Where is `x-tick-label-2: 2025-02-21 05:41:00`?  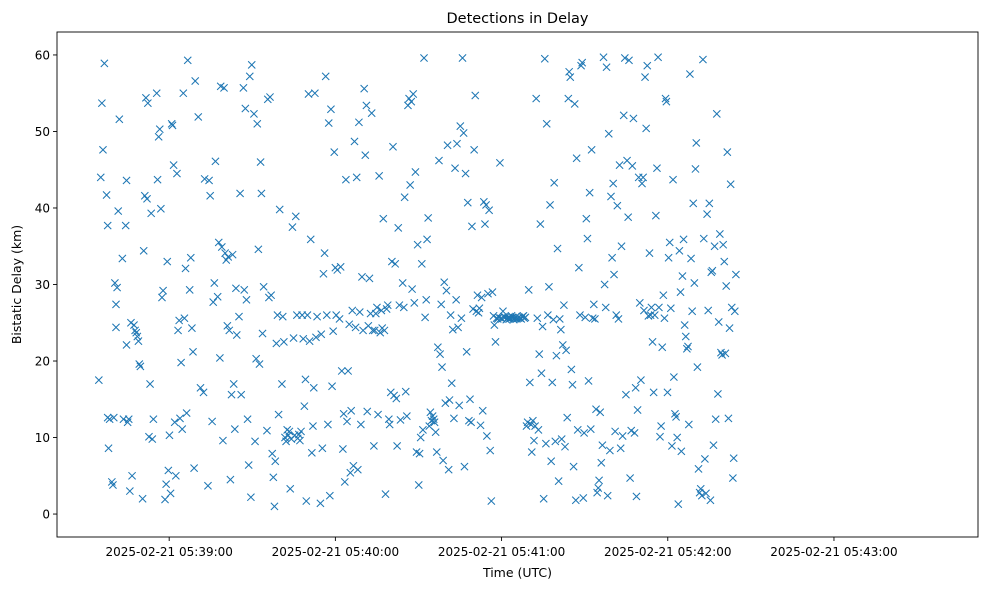 x-tick-label-2: 2025-02-21 05:41:00 is located at coordinates (501, 552).